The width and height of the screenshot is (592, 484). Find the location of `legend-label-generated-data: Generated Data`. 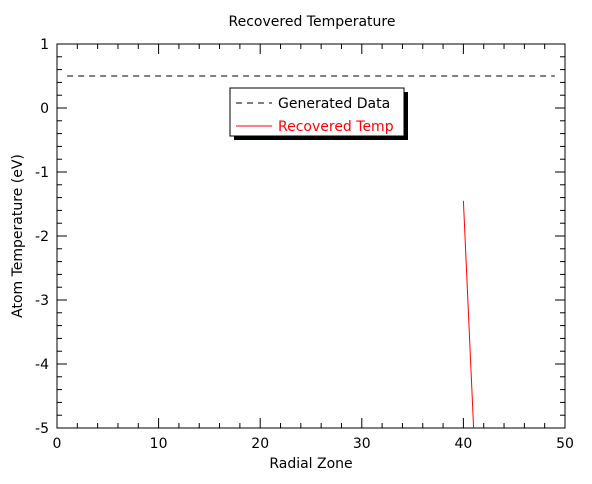

legend-label-generated-data: Generated Data is located at coordinates (334, 104).